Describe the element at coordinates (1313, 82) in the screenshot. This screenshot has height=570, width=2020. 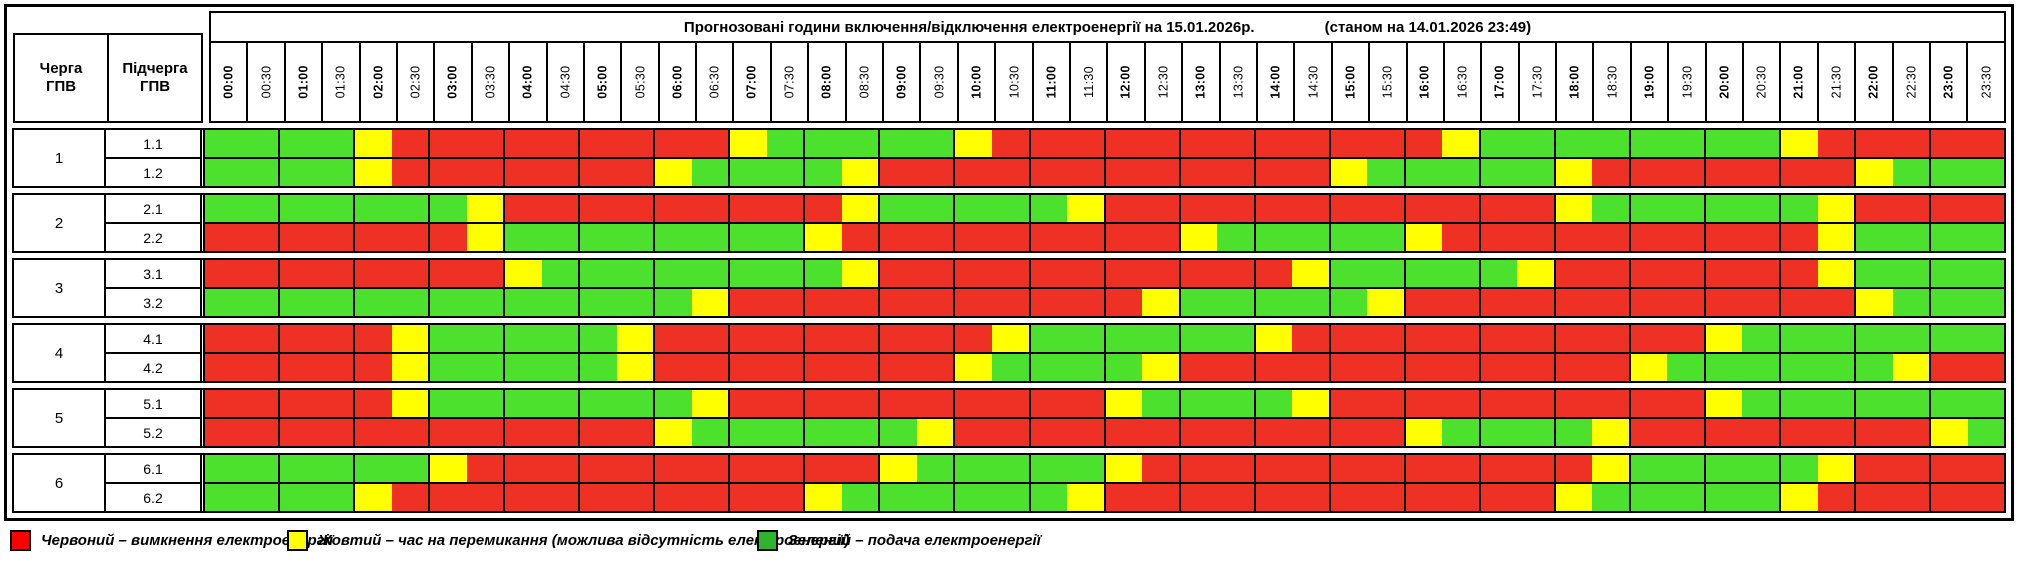
I see `time-slot-label: 14:30` at that location.